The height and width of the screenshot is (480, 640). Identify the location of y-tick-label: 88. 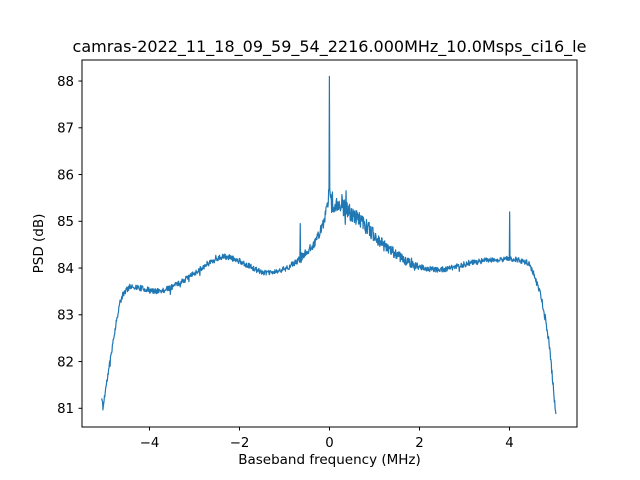
(65, 82).